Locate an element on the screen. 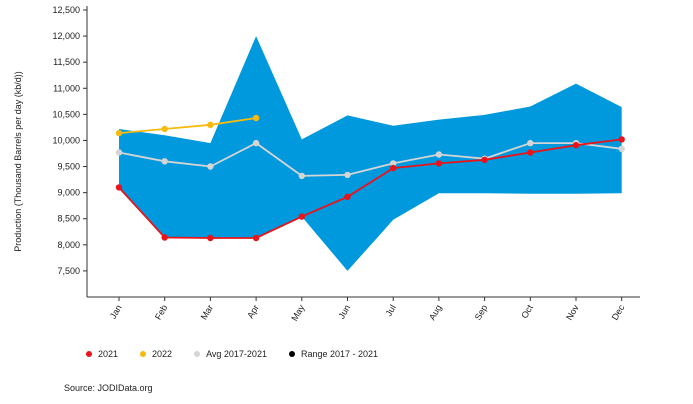 Image resolution: width=693 pixels, height=404 pixels. series-line-2022 is located at coordinates (187, 125).